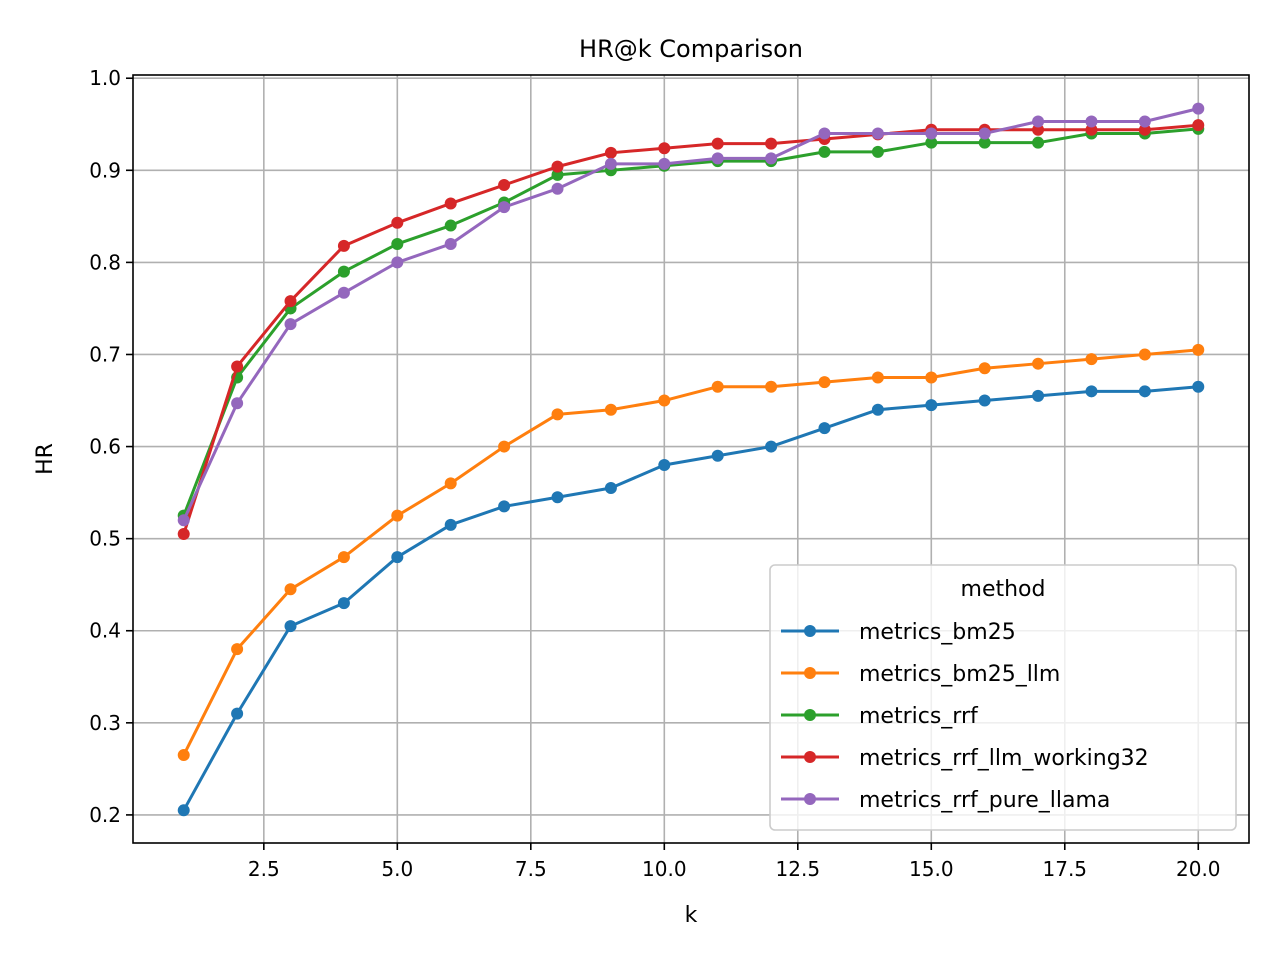 This screenshot has height=960, width=1280. Describe the element at coordinates (984, 800) in the screenshot. I see `legend-label: metrics_rrf_pure_llama` at that location.